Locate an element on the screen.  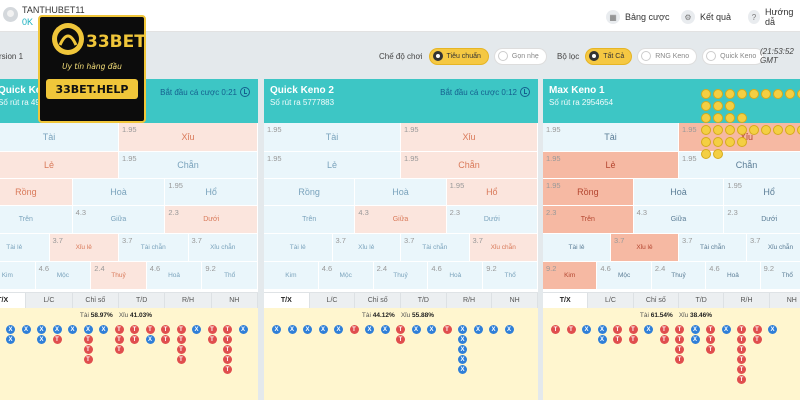
version-label: rsion 1 is located at coordinates (12, 56).